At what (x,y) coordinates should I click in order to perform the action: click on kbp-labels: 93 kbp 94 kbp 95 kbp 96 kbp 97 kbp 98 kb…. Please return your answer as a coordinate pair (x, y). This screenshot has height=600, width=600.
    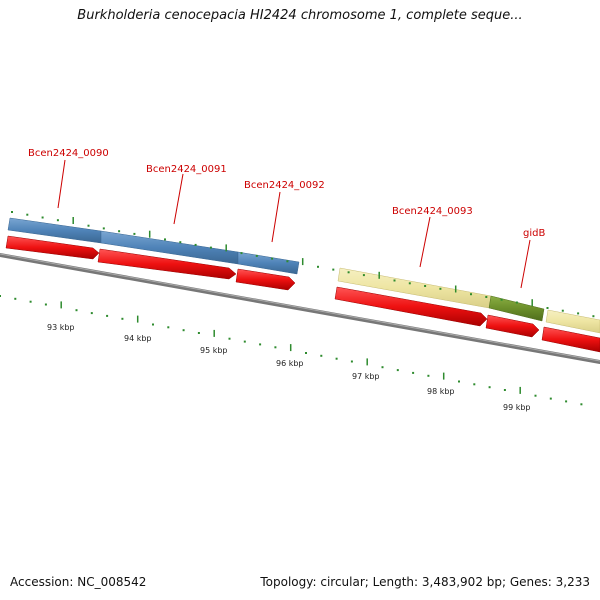
    Looking at the image, I should click on (289, 367).